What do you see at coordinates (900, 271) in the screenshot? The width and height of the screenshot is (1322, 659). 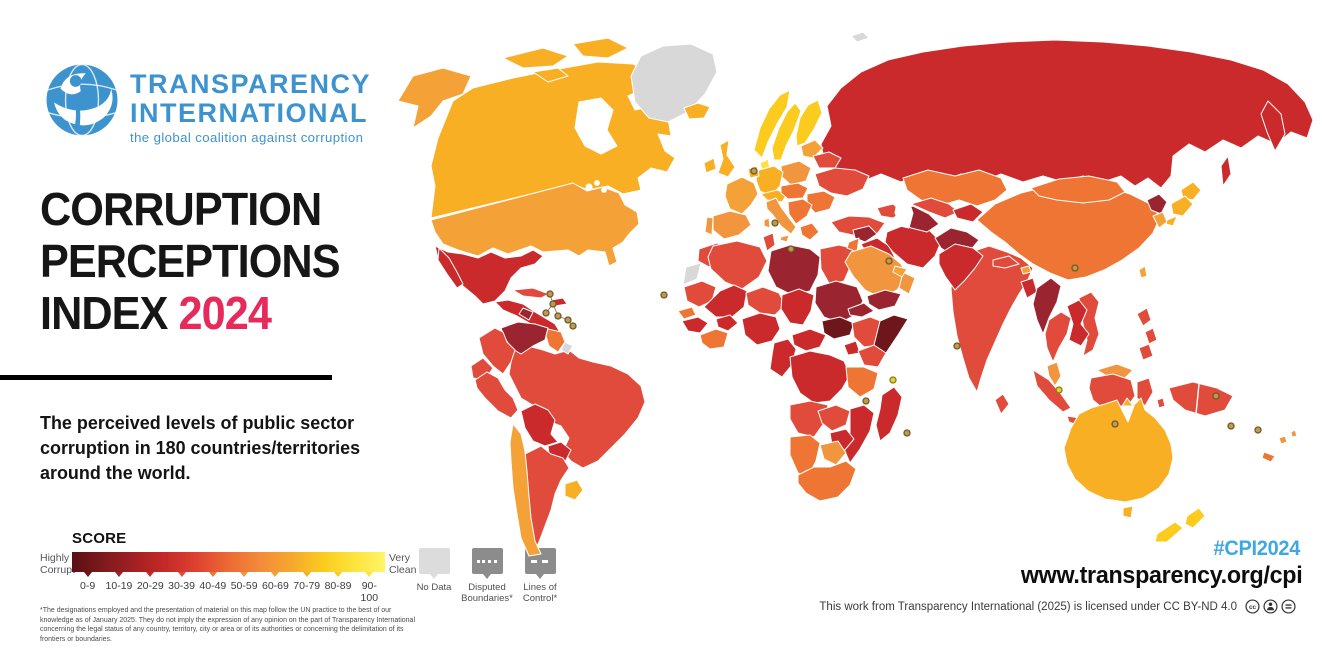 I see `region-uae-qatar` at bounding box center [900, 271].